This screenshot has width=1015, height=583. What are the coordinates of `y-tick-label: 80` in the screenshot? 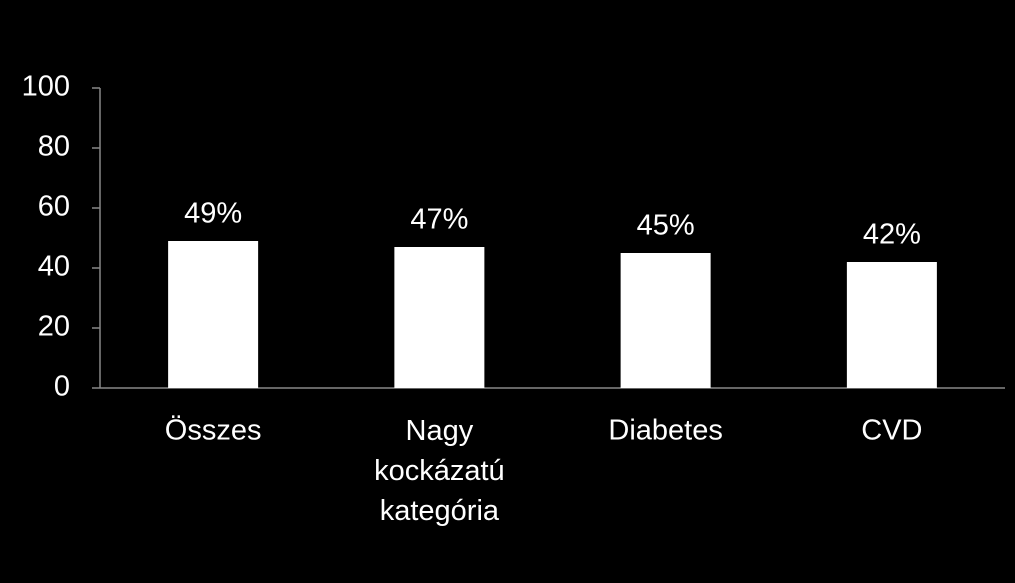 It's located at (54, 147).